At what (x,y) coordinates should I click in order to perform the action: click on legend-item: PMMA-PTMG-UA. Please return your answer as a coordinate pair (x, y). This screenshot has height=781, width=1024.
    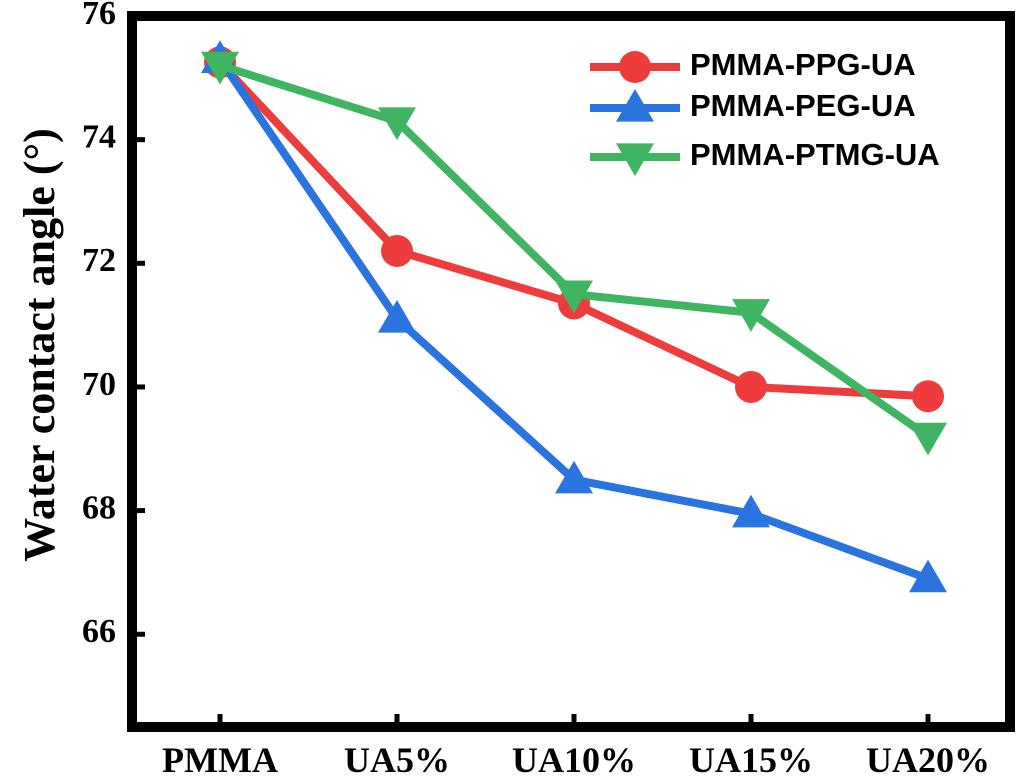
    Looking at the image, I should click on (765, 156).